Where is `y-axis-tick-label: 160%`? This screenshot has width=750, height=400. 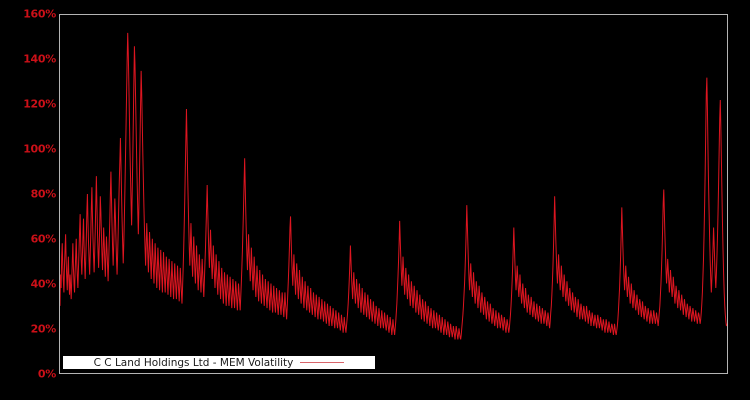 y-axis-tick-label: 160% is located at coordinates (39, 14).